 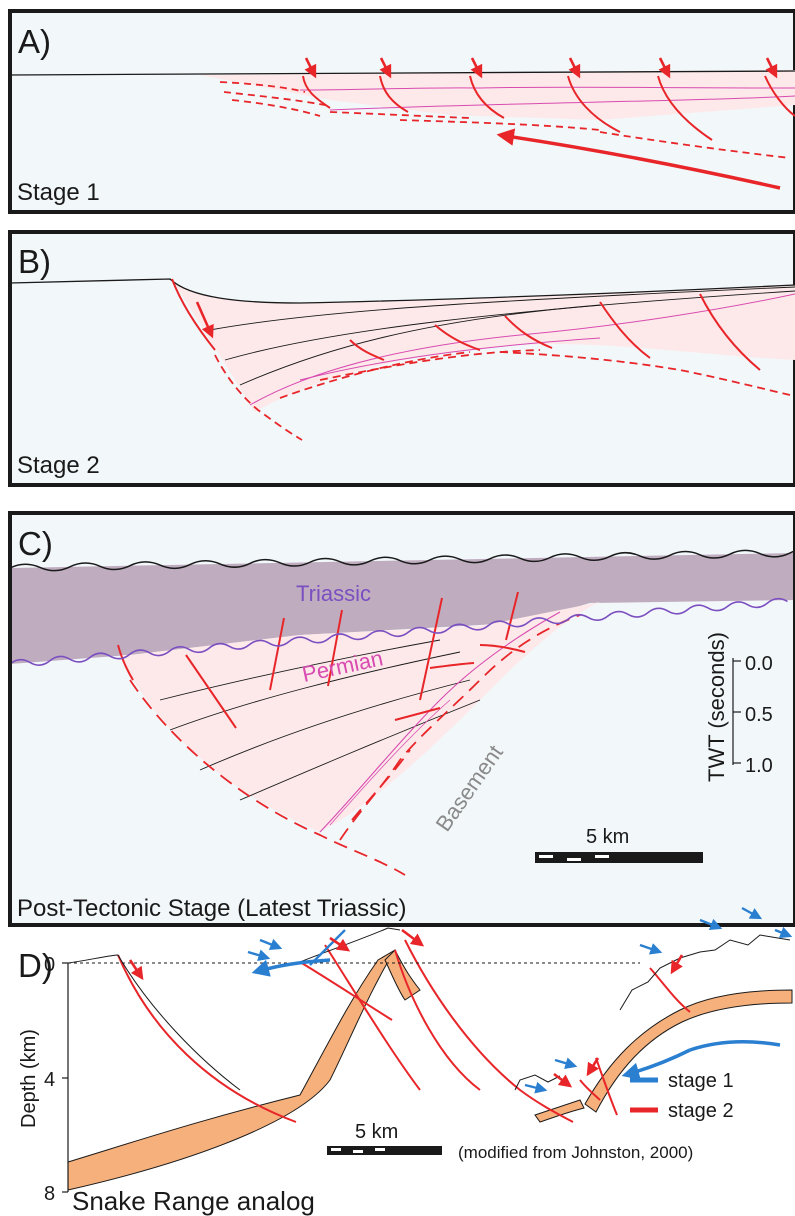 I want to click on twt-tick-0: 0.0, so click(x=759, y=664).